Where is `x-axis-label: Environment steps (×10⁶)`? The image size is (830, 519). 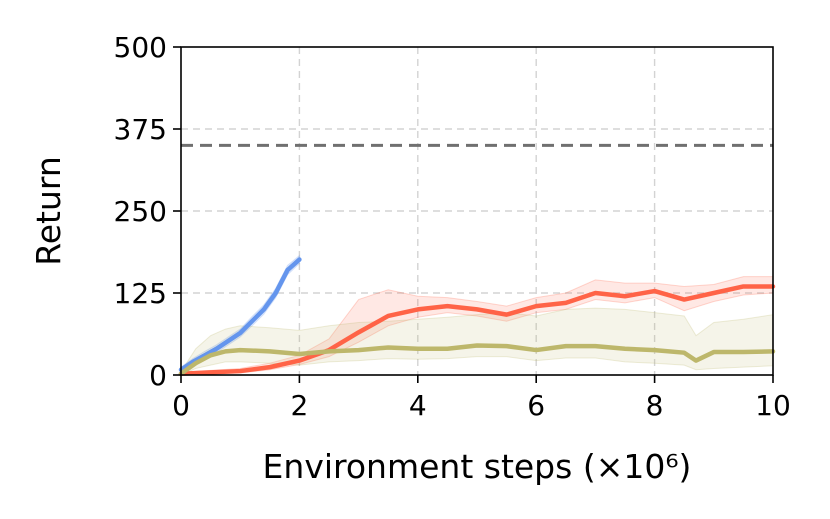 x-axis-label: Environment steps (×10⁶) is located at coordinates (477, 466).